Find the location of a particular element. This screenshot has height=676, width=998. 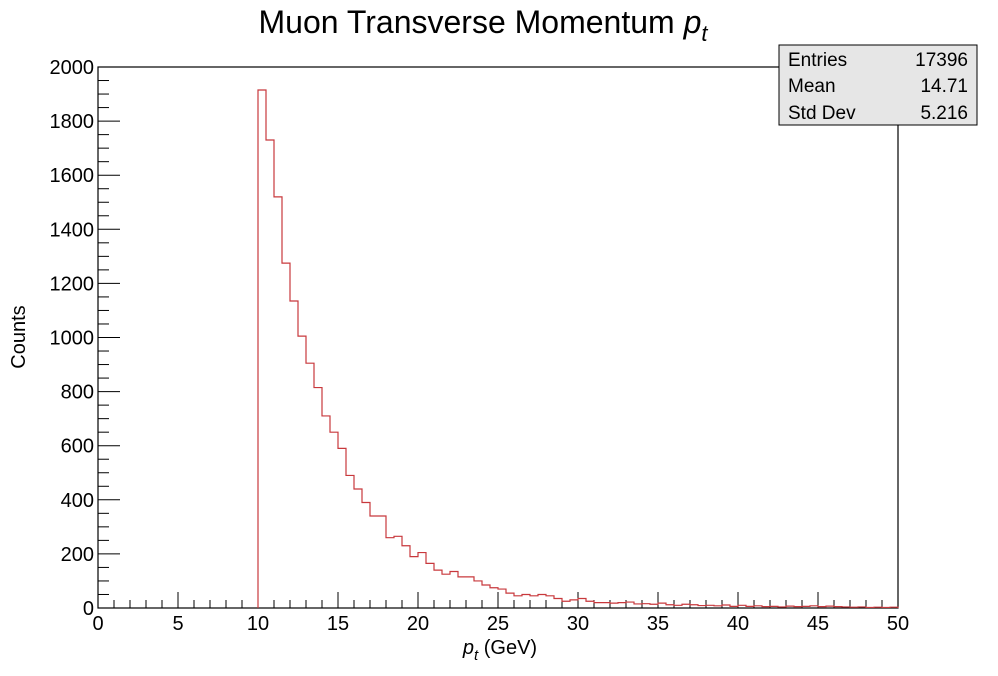

y-axis-ticks: 0 200 400 600 800 1000 1200 1400 1600 1800 2000 is located at coordinates (85, 338).